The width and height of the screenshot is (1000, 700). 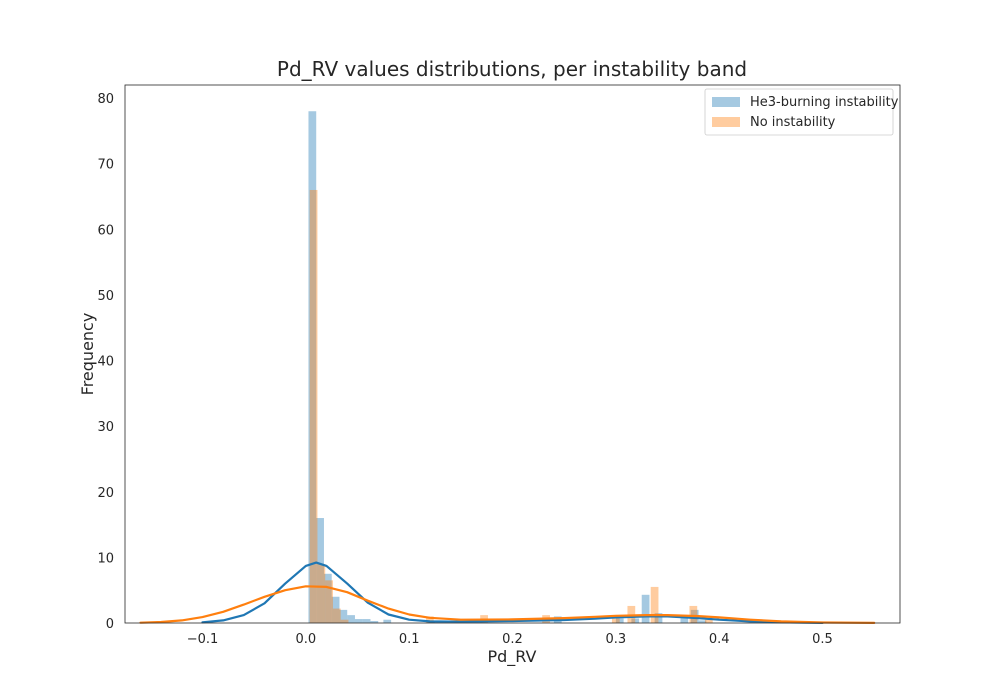 I want to click on y-tick-label: 20, so click(x=105, y=493).